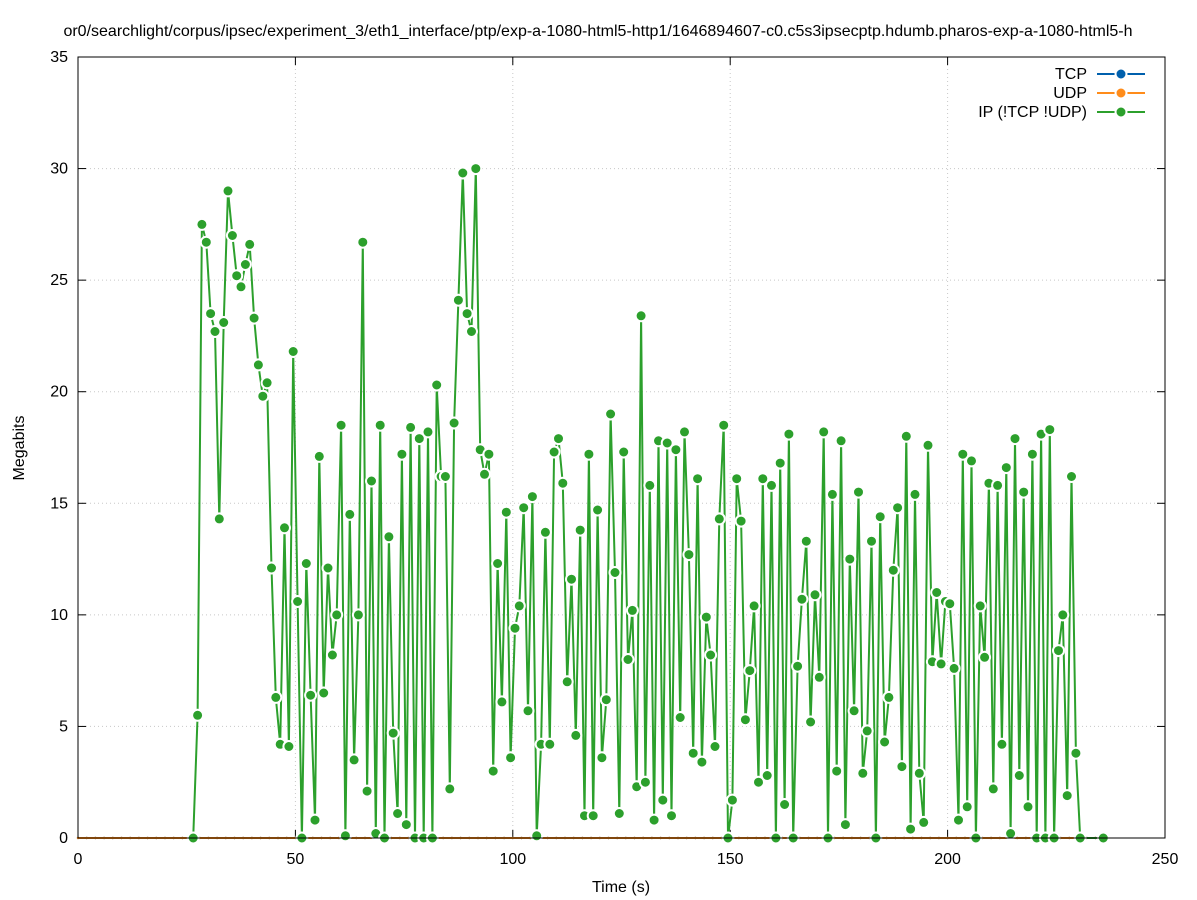 This screenshot has height=900, width=1197. What do you see at coordinates (512, 859) in the screenshot?
I see `x-tick-label: 100` at bounding box center [512, 859].